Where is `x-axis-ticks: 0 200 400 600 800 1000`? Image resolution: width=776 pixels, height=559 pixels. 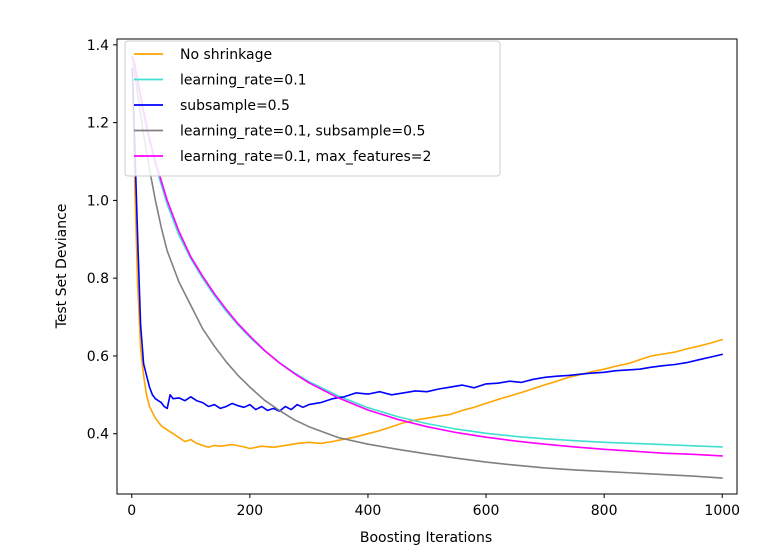 x-axis-ticks: 0 200 400 600 800 1000 is located at coordinates (433, 506).